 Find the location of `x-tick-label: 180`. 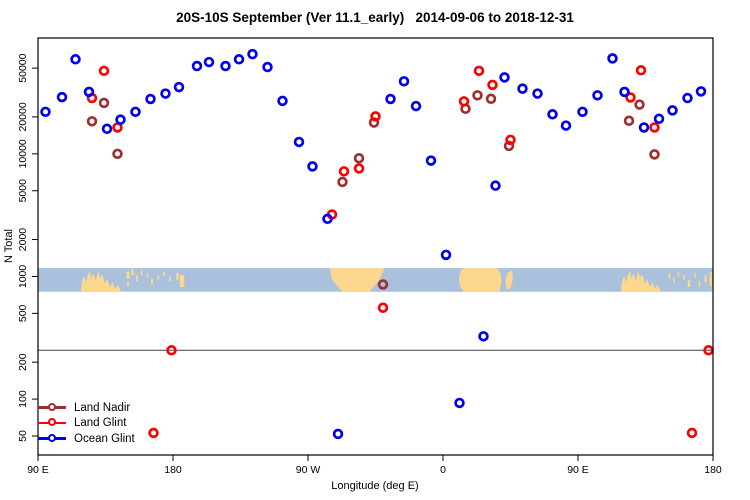

x-tick-label: 180 is located at coordinates (713, 470).